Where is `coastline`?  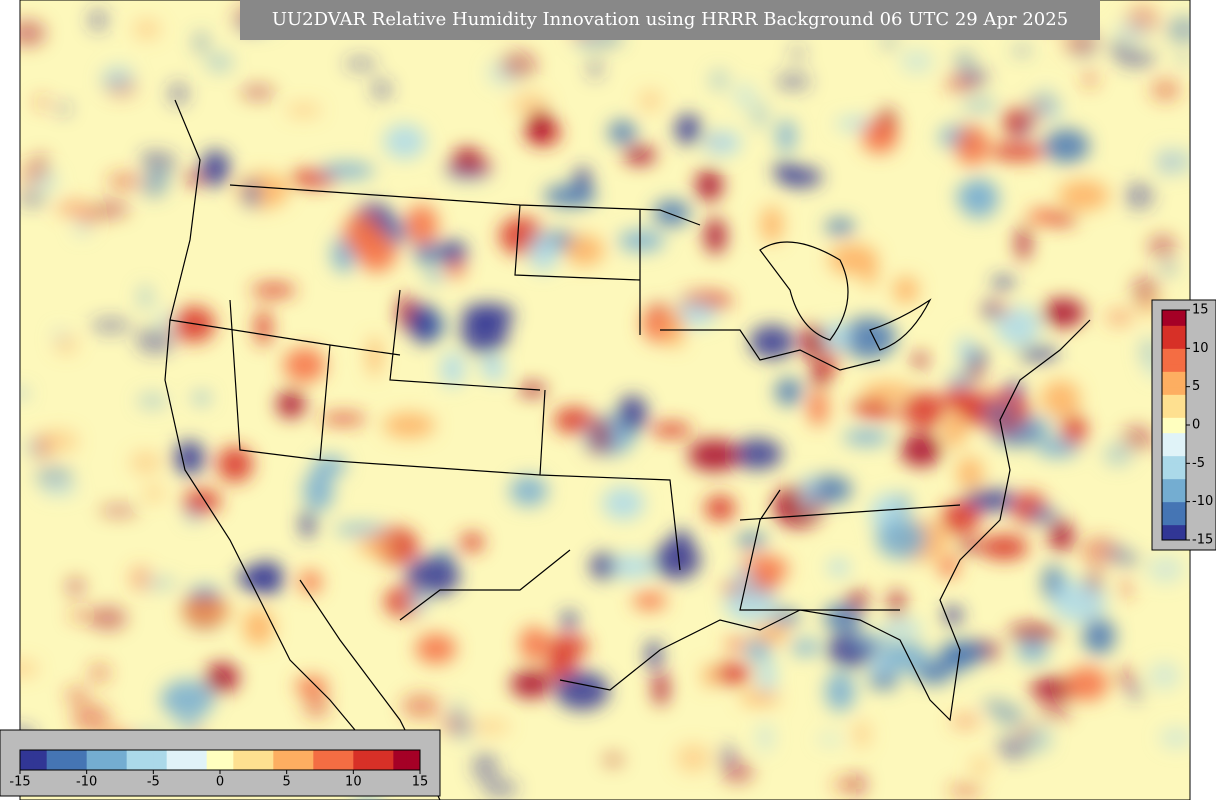
coastline is located at coordinates (272, 430).